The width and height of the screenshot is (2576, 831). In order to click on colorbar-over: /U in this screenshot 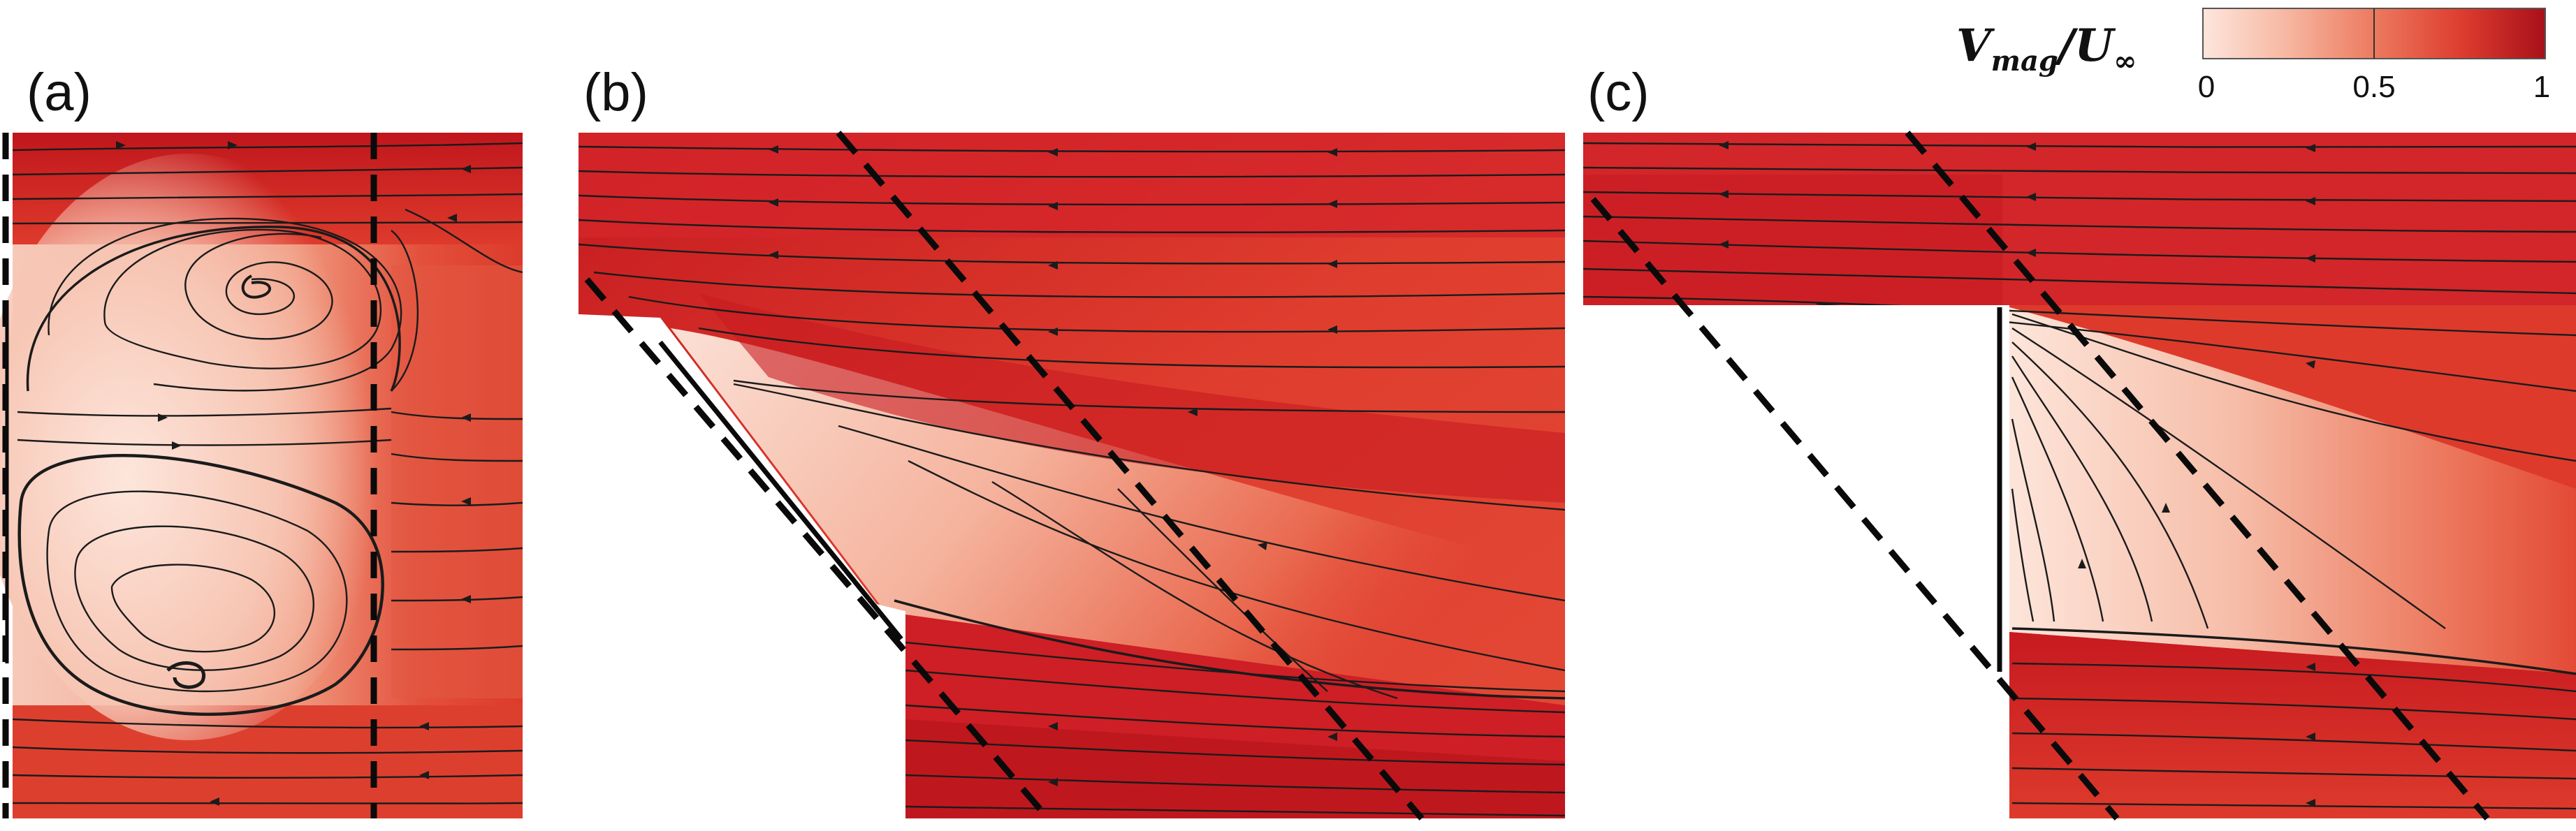, I will do `click(2086, 46)`.